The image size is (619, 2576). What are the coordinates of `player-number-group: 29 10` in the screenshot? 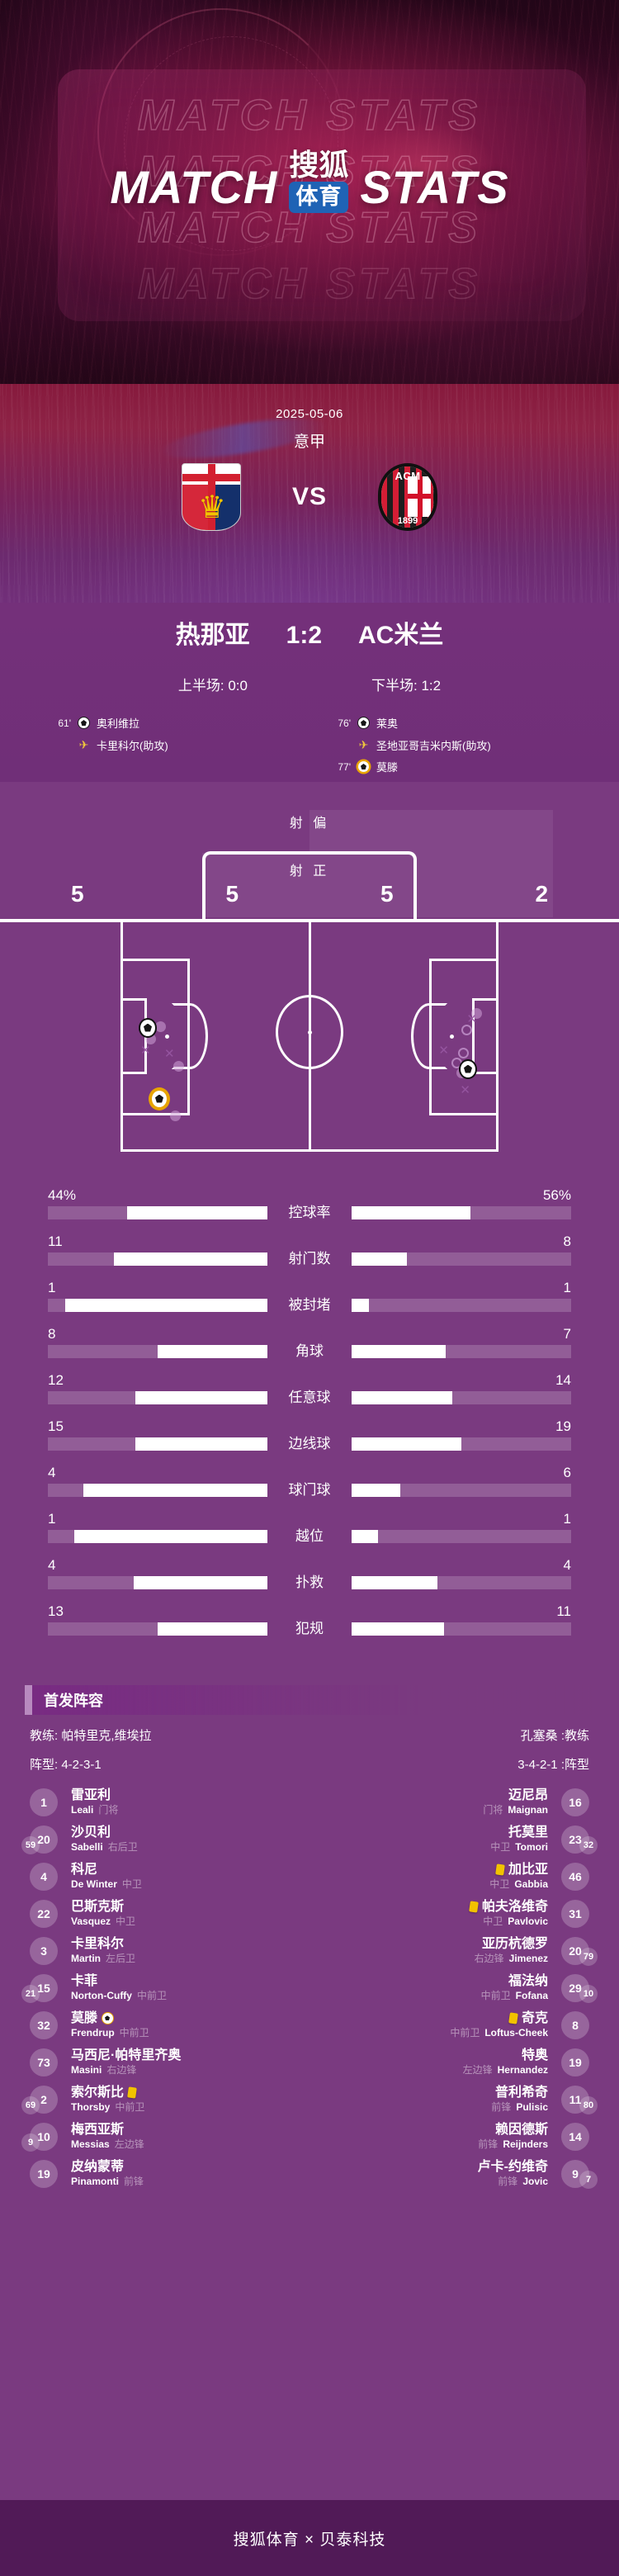 It's located at (577, 1988).